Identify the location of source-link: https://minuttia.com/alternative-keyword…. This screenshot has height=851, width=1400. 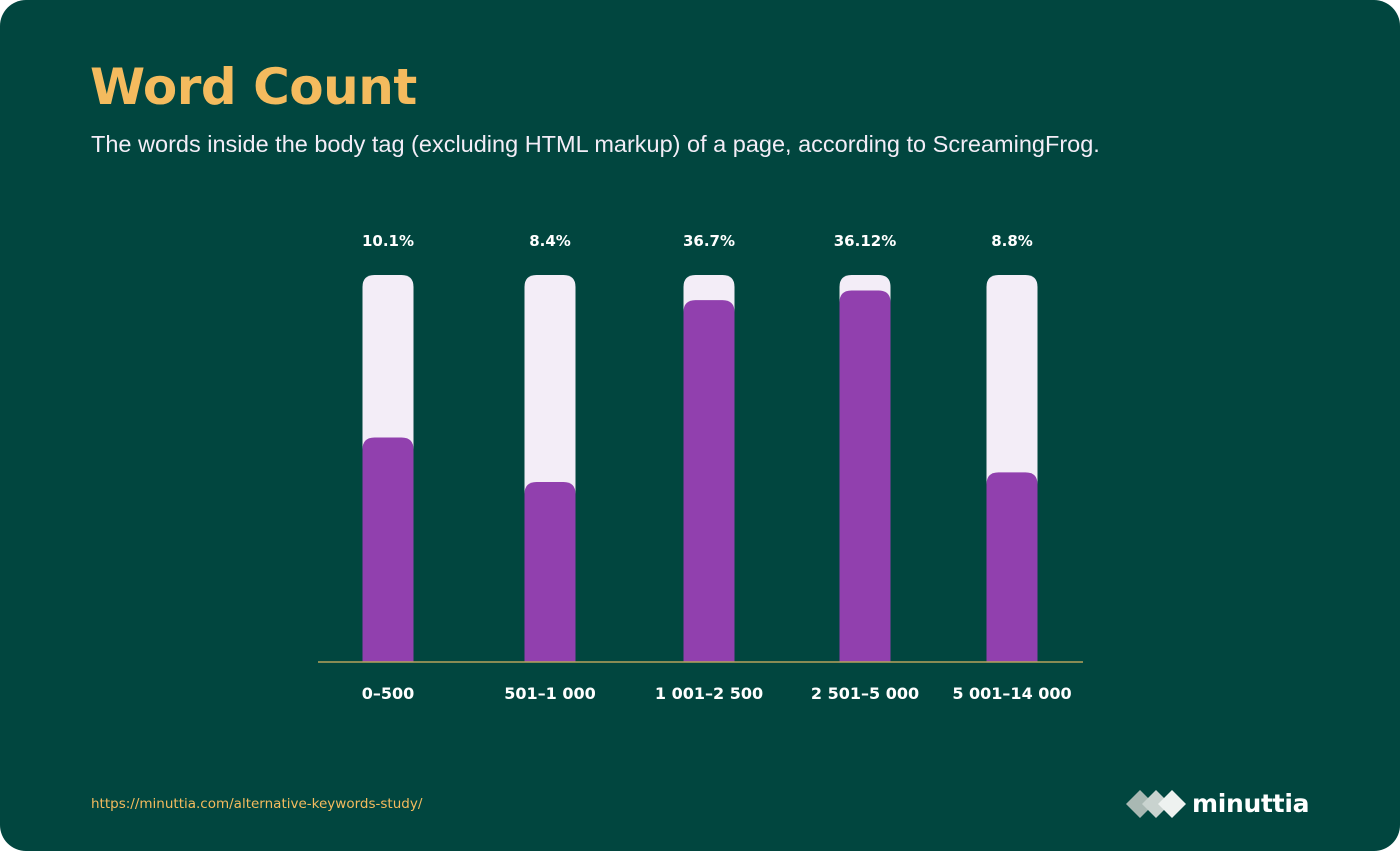
(257, 804).